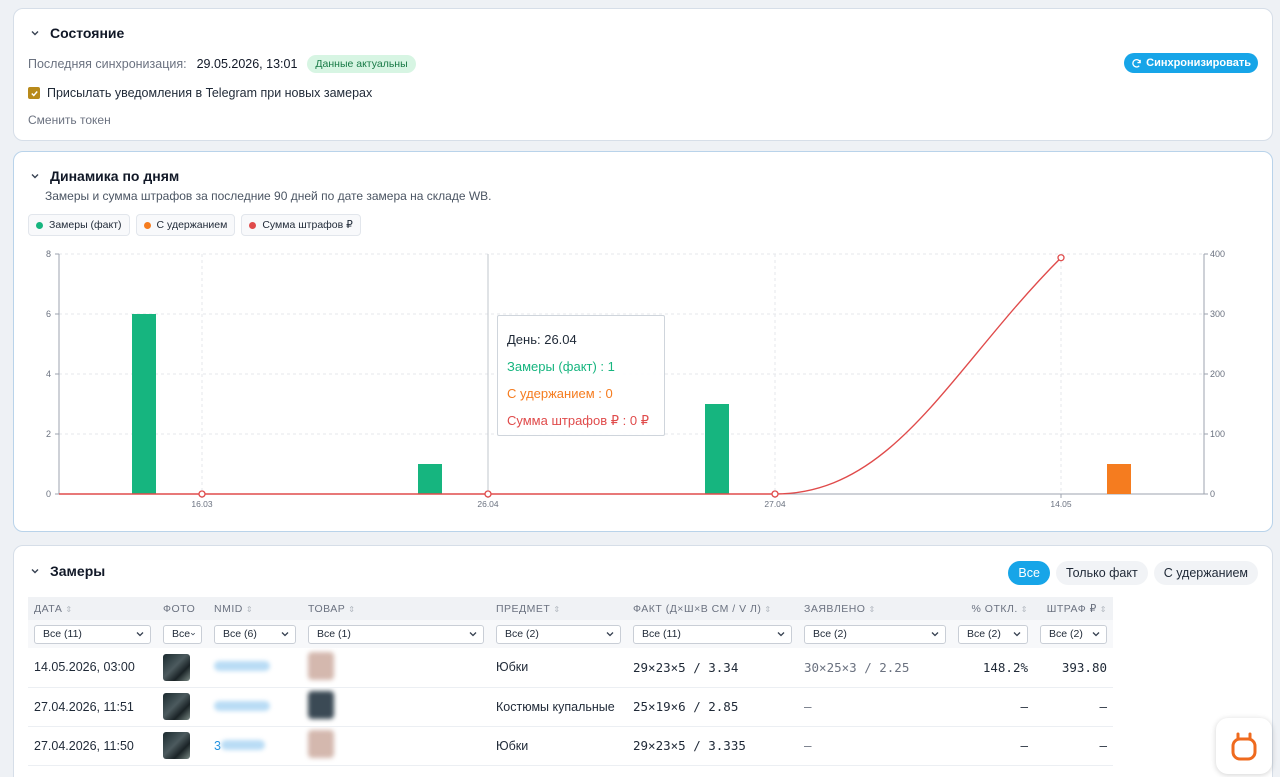 This screenshot has height=777, width=1280. Describe the element at coordinates (185, 225) in the screenshot. I see `legend-item-withheld: С удержанием` at that location.